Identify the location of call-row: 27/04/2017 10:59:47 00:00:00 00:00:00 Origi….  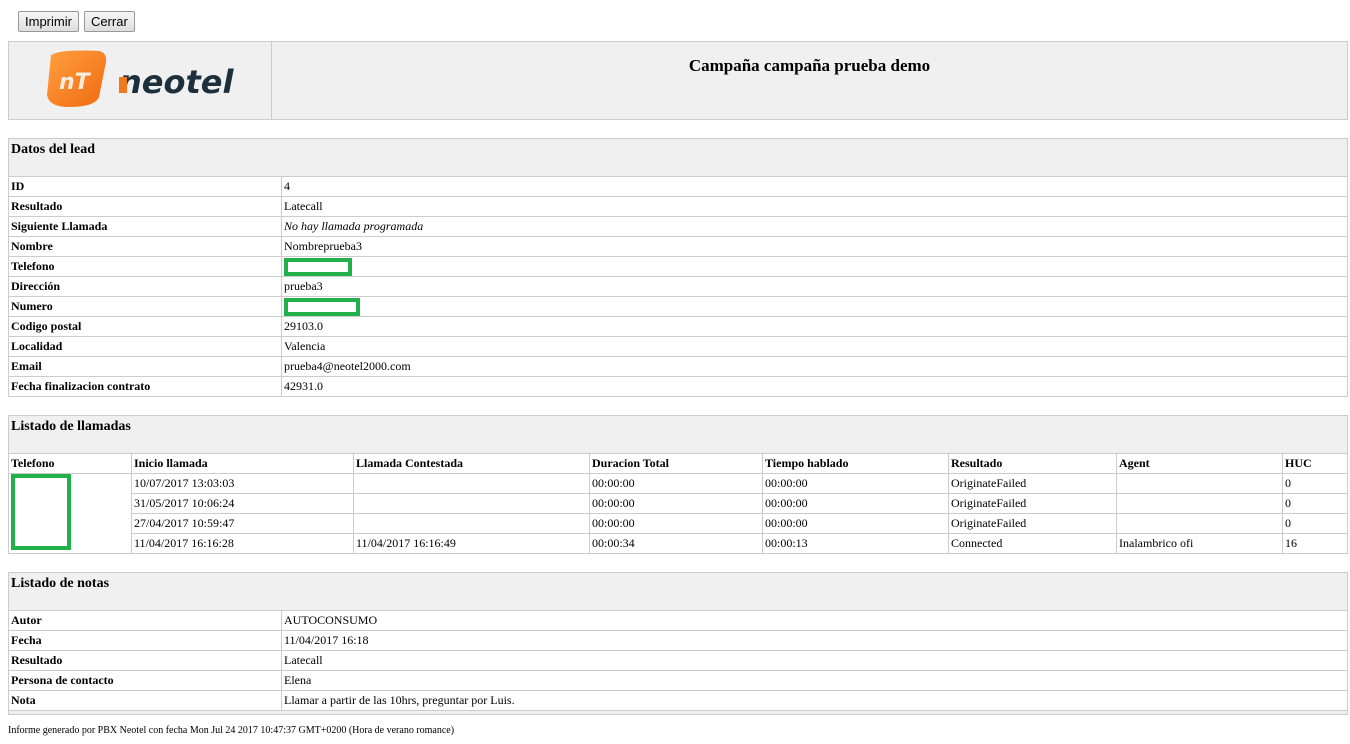
(678, 523).